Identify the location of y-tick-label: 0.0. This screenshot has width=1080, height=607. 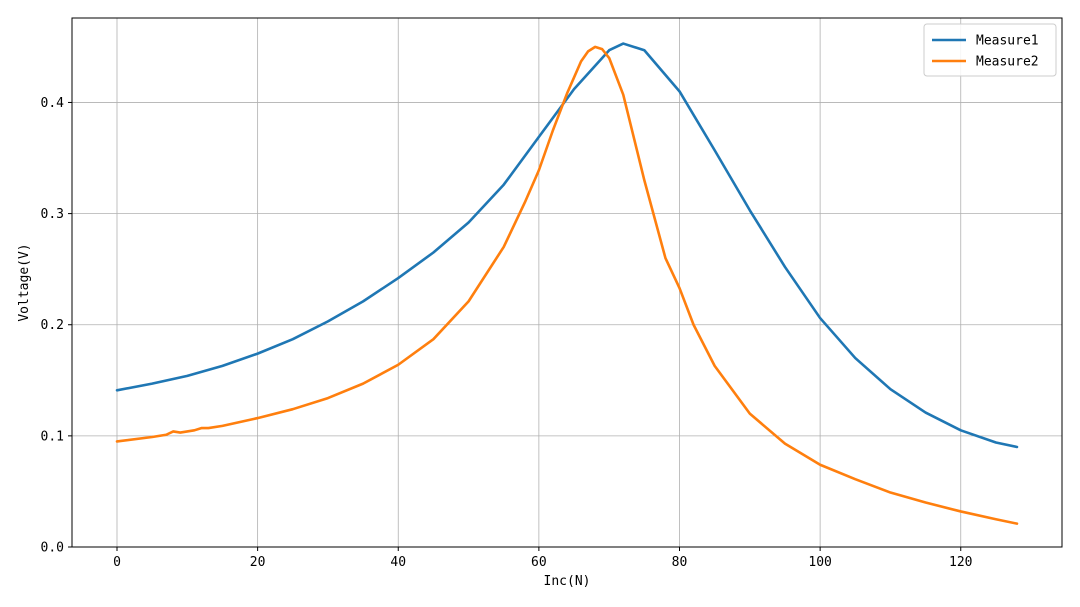
(52, 548).